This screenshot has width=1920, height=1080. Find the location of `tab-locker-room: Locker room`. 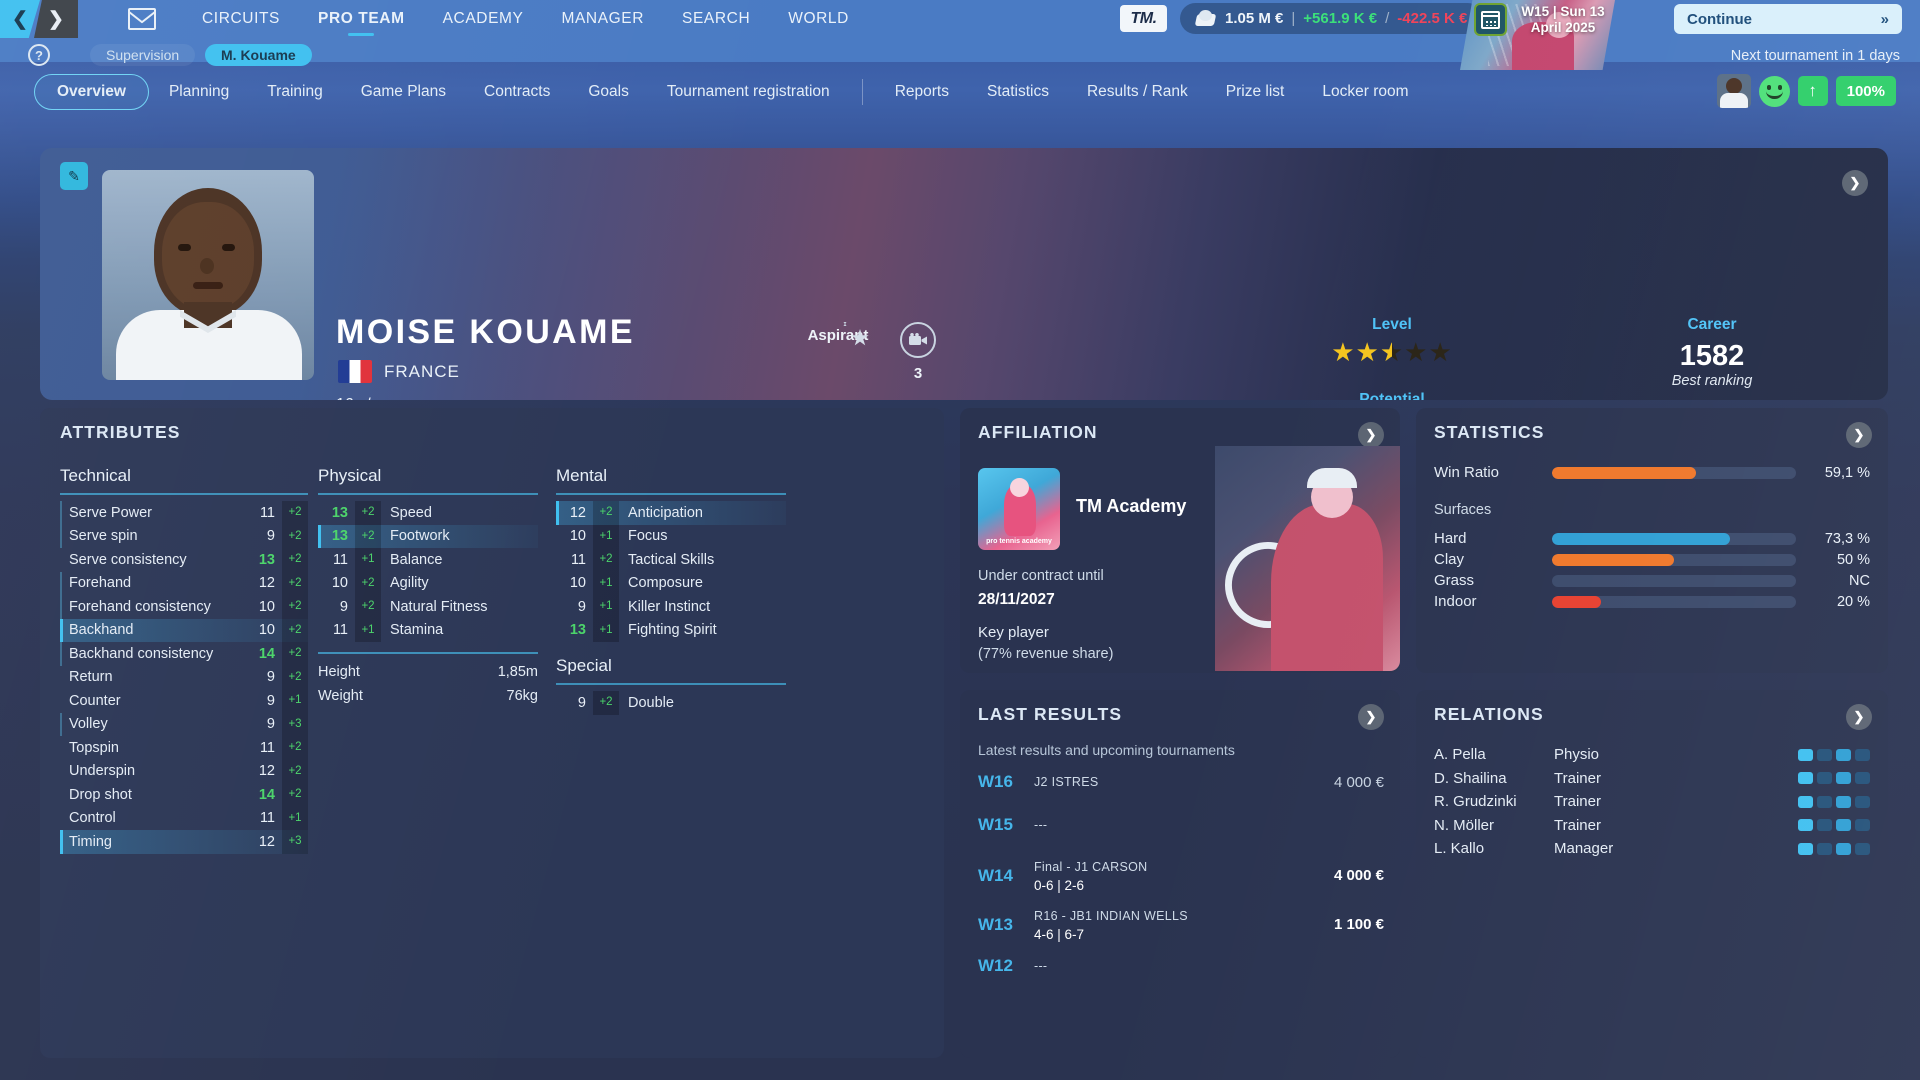

tab-locker-room: Locker room is located at coordinates (1365, 91).